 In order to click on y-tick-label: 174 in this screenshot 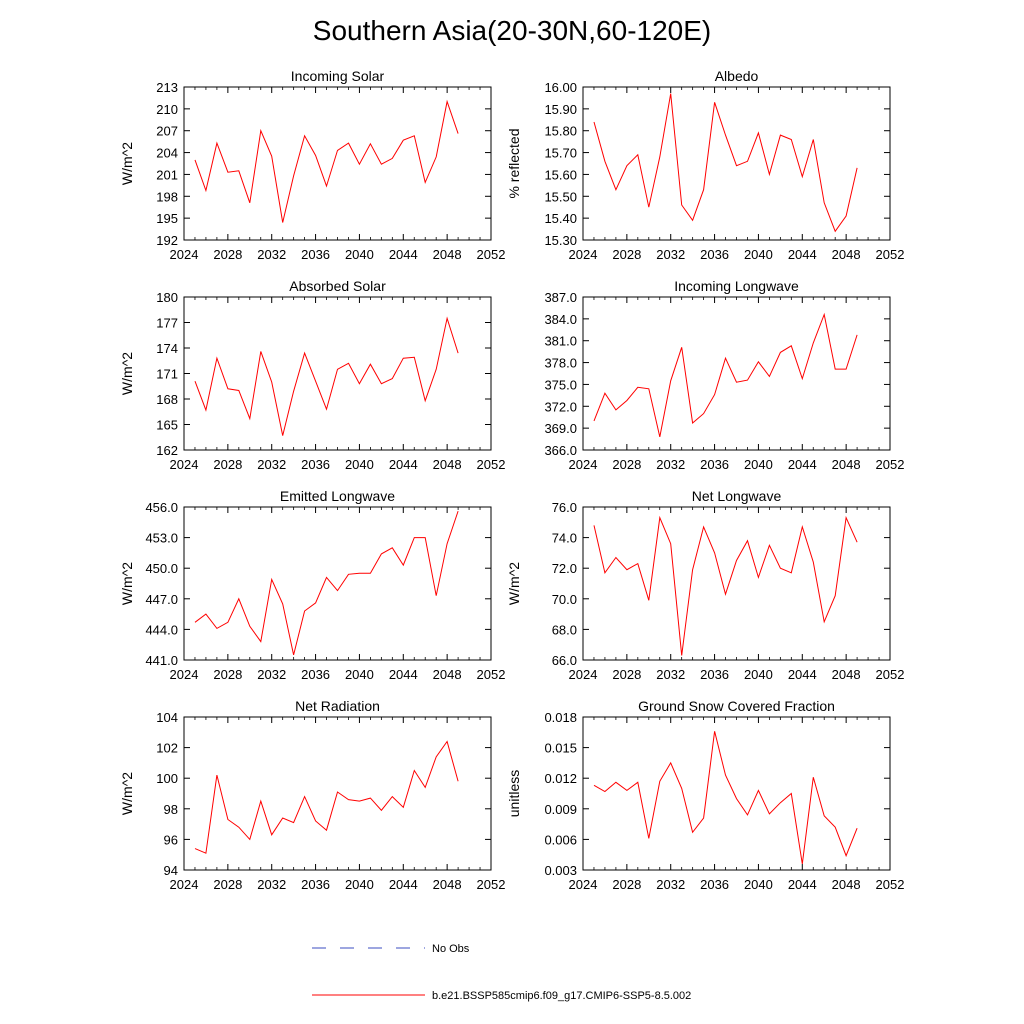, I will do `click(167, 348)`.